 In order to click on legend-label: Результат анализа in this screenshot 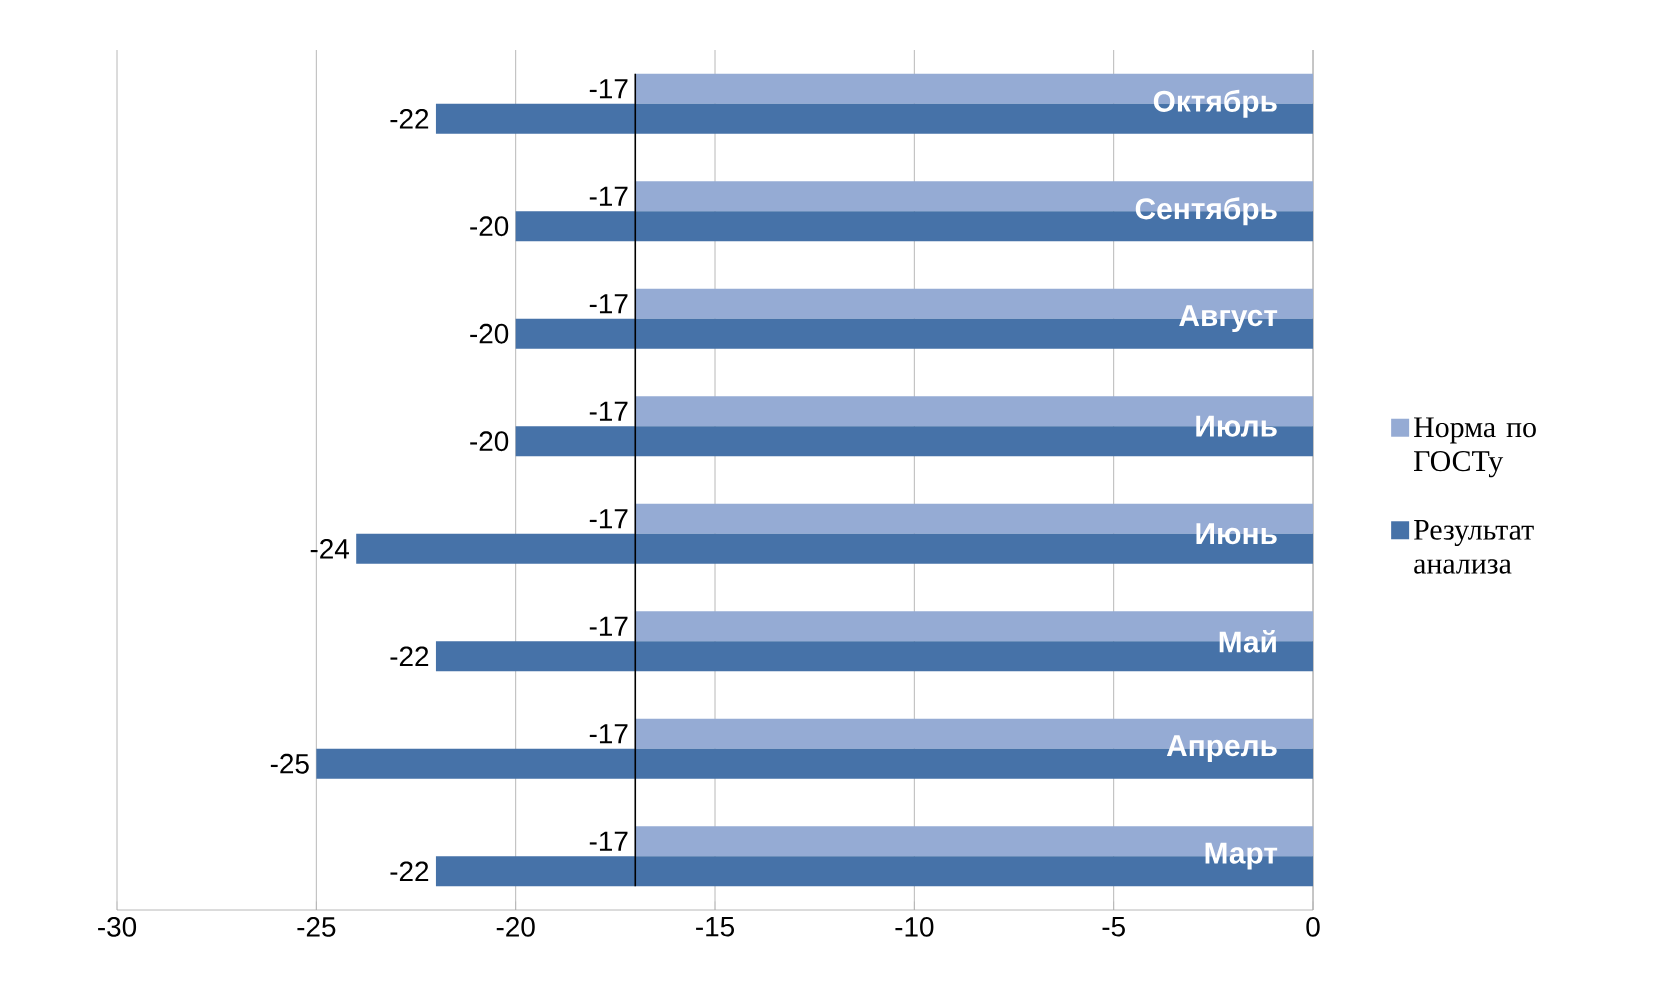, I will do `click(1474, 547)`.